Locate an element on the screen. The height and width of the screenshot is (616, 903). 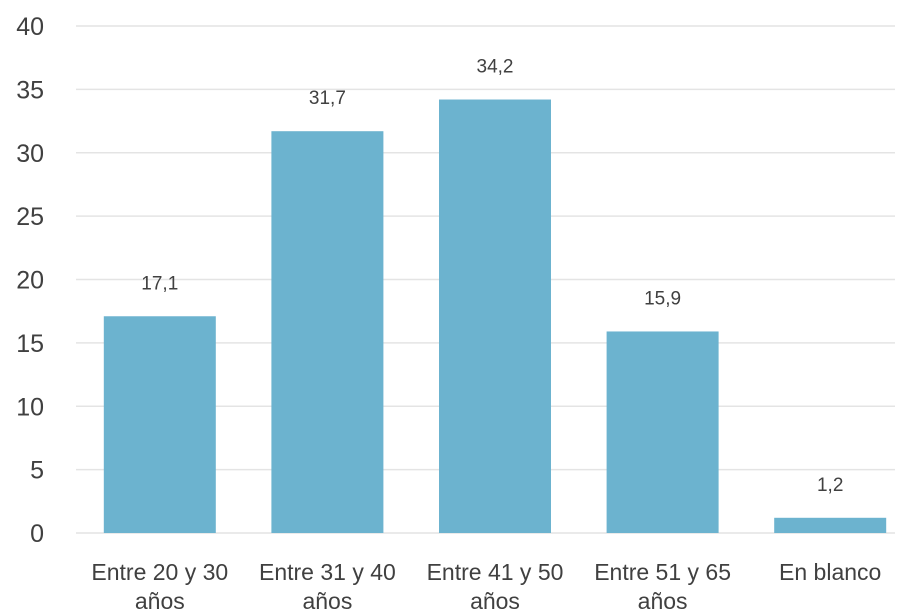
category-label: Entre 41 y 50 is located at coordinates (495, 572).